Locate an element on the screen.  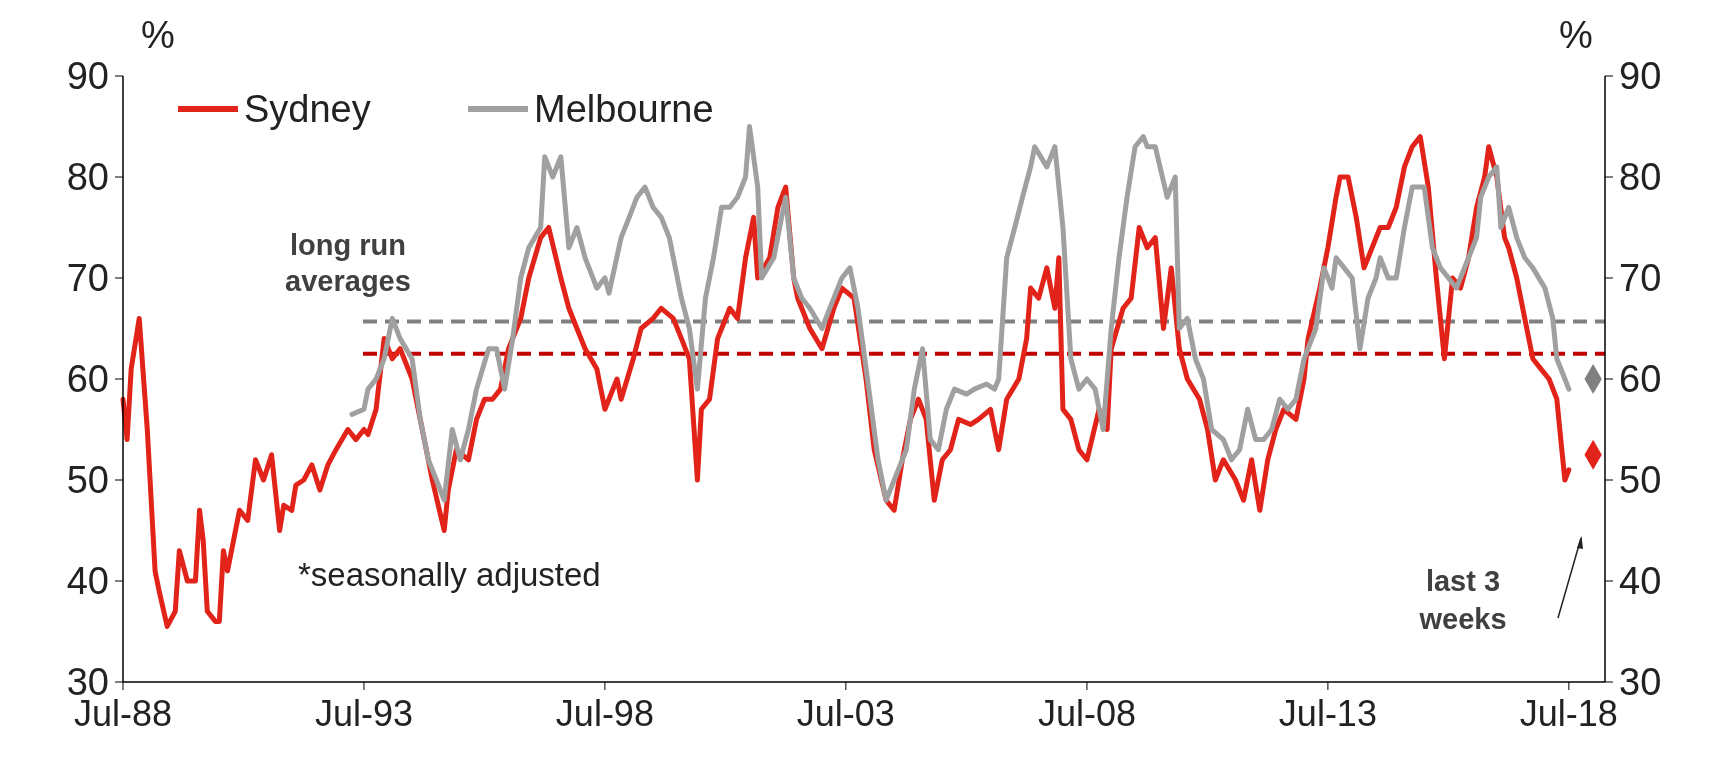
x-tick-label: Jul-93 is located at coordinates (363, 713).